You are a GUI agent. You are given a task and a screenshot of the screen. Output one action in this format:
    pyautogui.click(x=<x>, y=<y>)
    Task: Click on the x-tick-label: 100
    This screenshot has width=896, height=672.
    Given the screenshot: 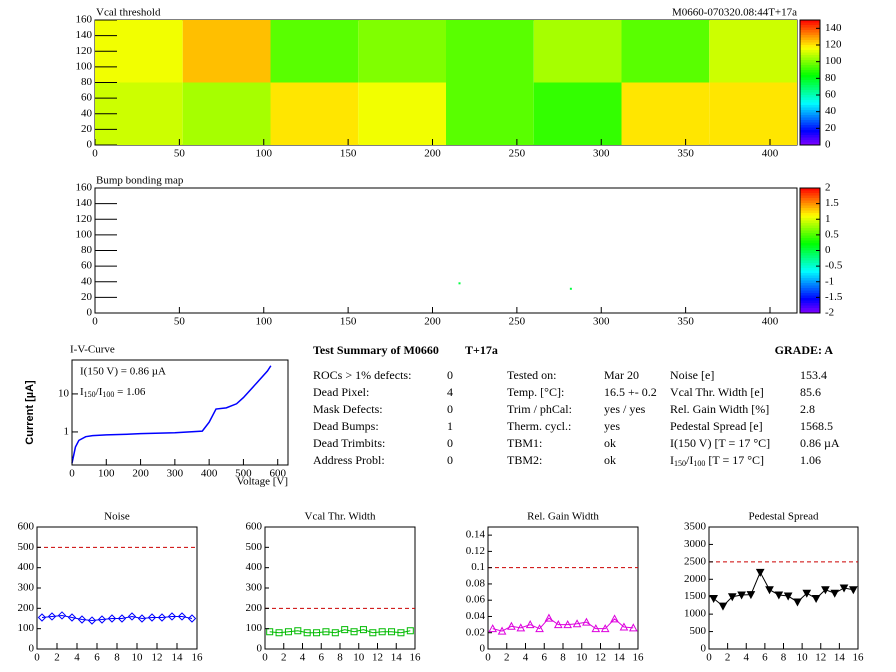 What is the action you would take?
    pyautogui.click(x=264, y=154)
    